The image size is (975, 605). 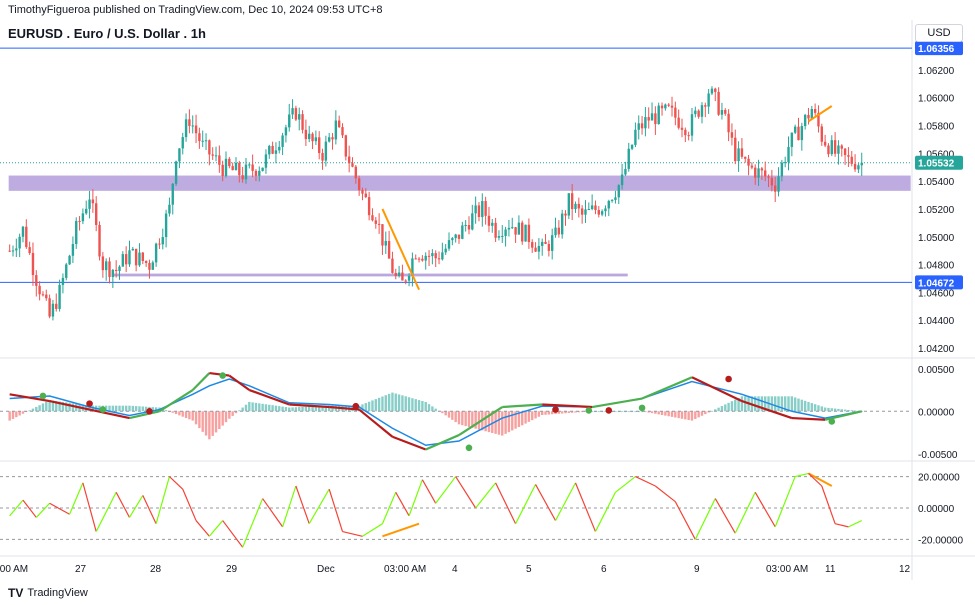 What do you see at coordinates (405, 569) in the screenshot?
I see `time-tick-label: 03:00 AM` at bounding box center [405, 569].